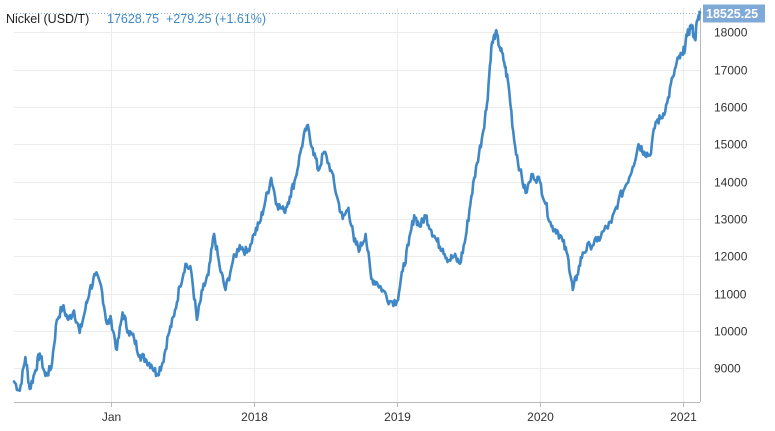 This screenshot has height=431, width=775. What do you see at coordinates (731, 108) in the screenshot?
I see `y-tick-label: 16000` at bounding box center [731, 108].